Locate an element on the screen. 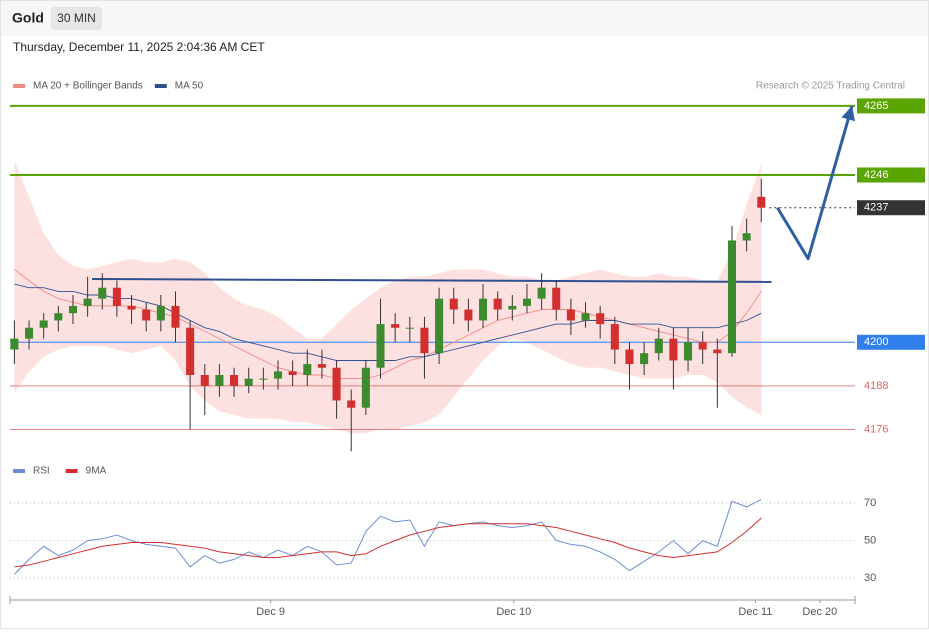 This screenshot has width=929, height=634. legend-label: RSI is located at coordinates (41, 471).